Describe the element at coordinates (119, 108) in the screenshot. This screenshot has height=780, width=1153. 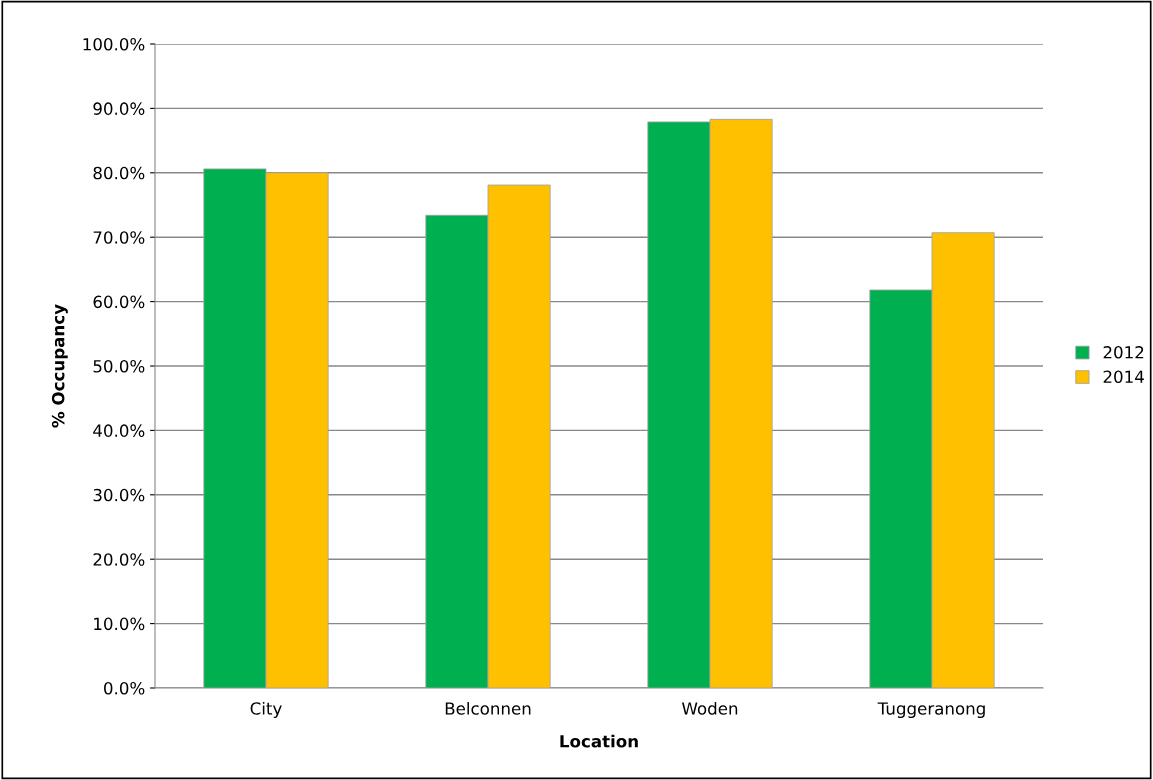
I see `y-tick-label: 90.0%` at that location.